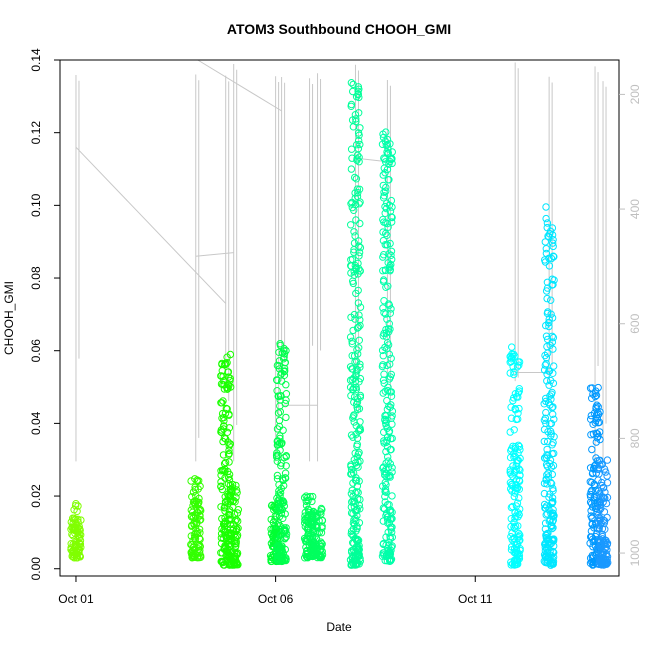 Image resolution: width=650 pixels, height=650 pixels. What do you see at coordinates (339, 29) in the screenshot?
I see `chart-title: ATOM3 Southbound CHOOH_GMI` at bounding box center [339, 29].